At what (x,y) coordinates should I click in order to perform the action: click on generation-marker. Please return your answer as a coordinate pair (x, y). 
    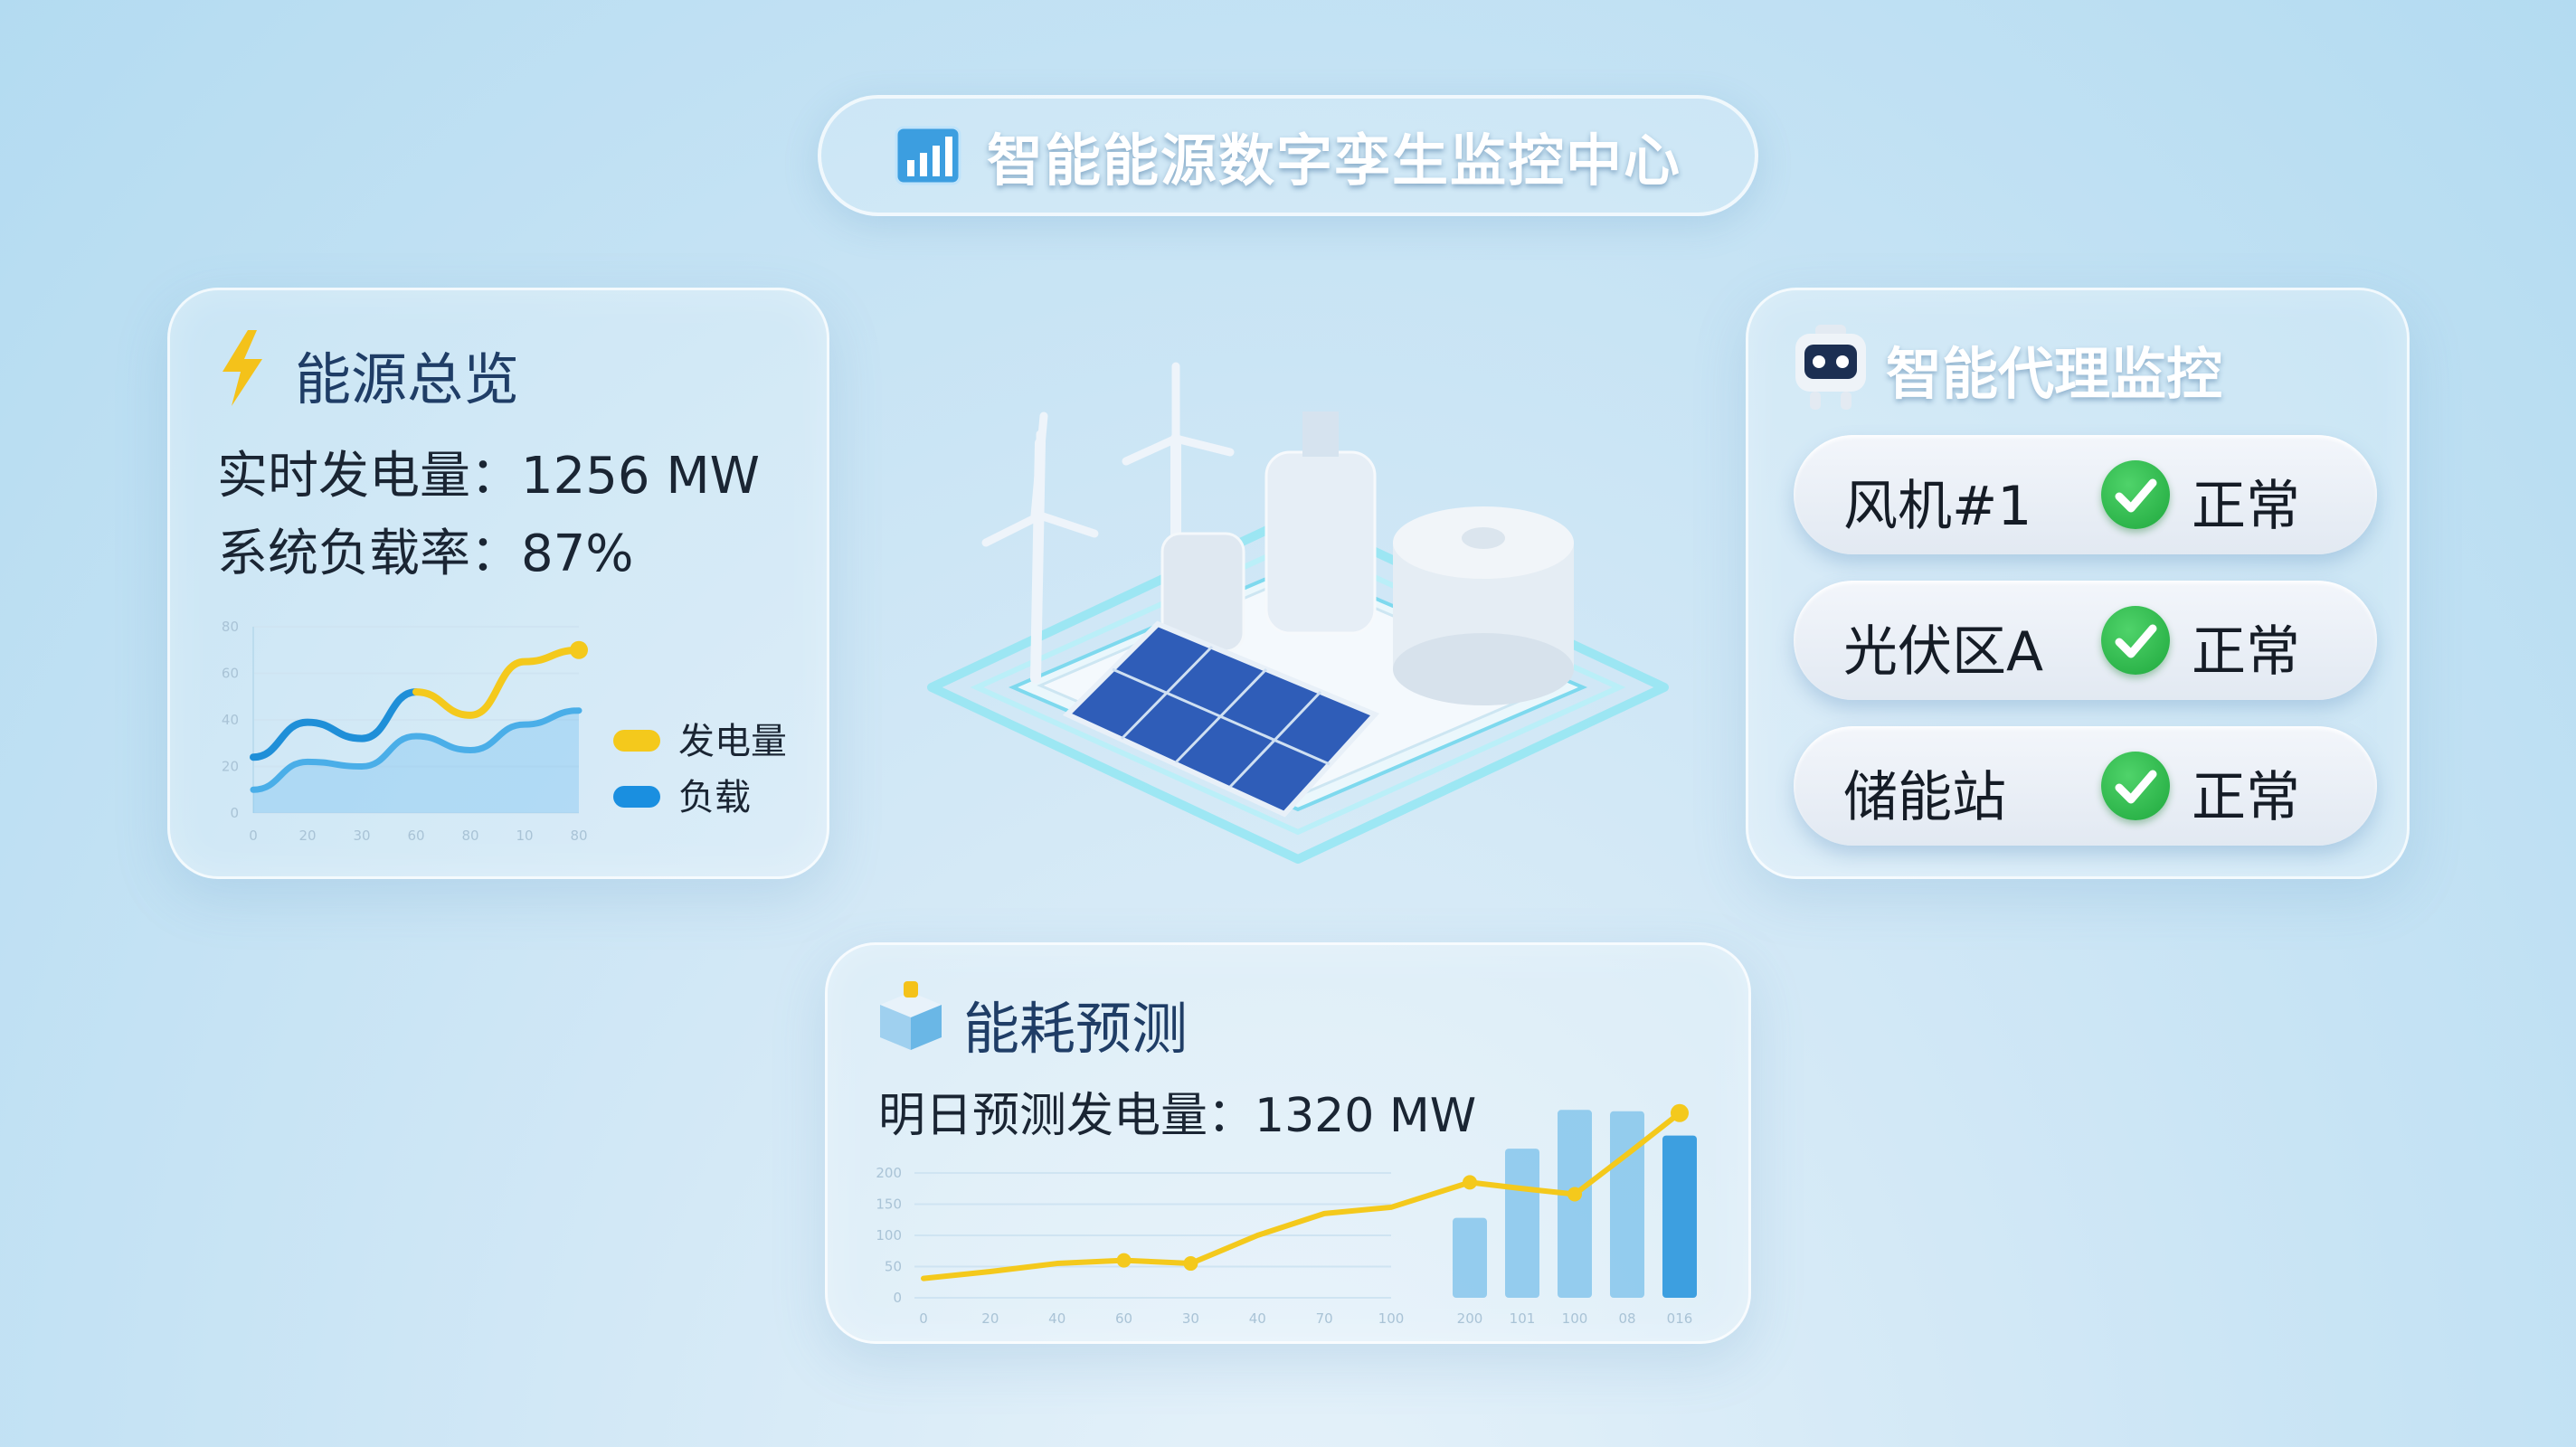
    Looking at the image, I should click on (579, 649).